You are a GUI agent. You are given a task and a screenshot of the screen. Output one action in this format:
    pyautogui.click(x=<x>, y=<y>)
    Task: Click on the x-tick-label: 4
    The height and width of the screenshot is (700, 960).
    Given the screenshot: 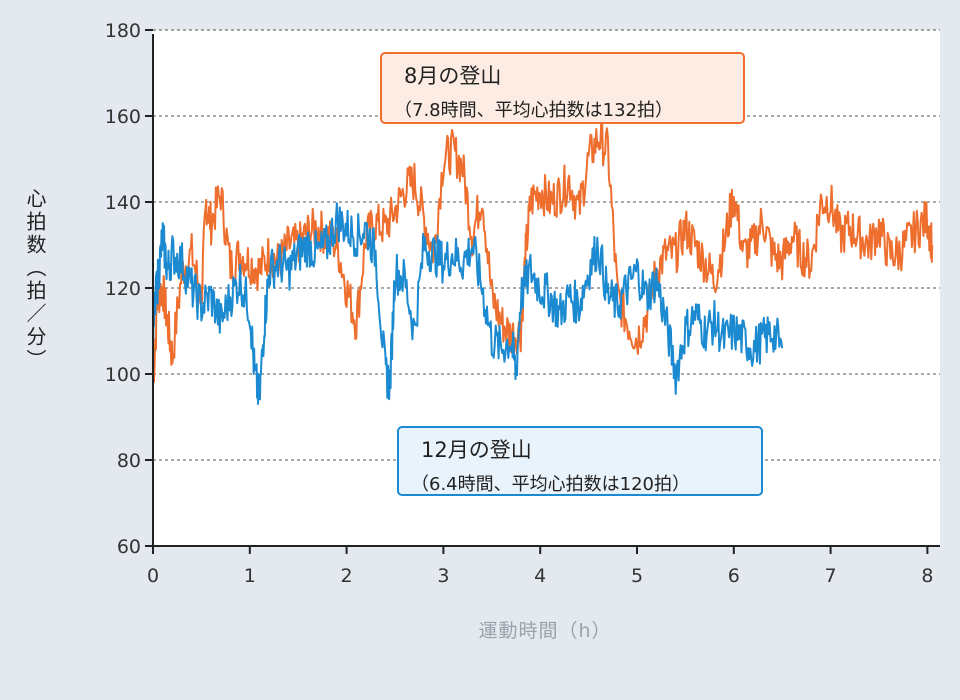 What is the action you would take?
    pyautogui.click(x=540, y=576)
    